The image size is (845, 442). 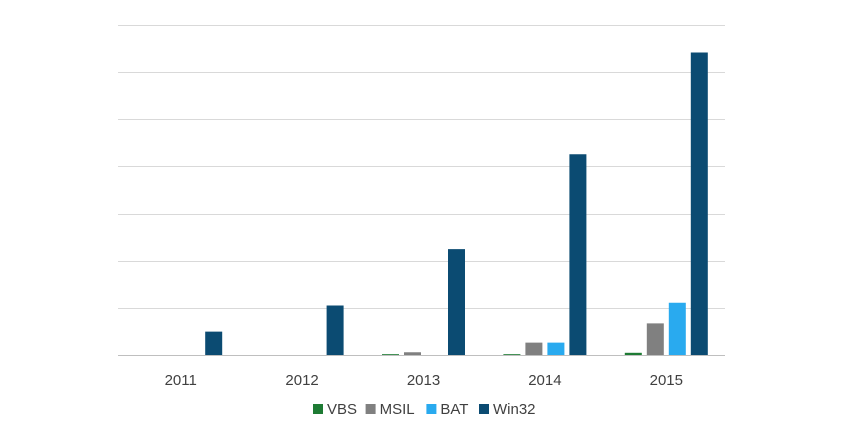 I want to click on legend-swatch-vbs, so click(x=318, y=409).